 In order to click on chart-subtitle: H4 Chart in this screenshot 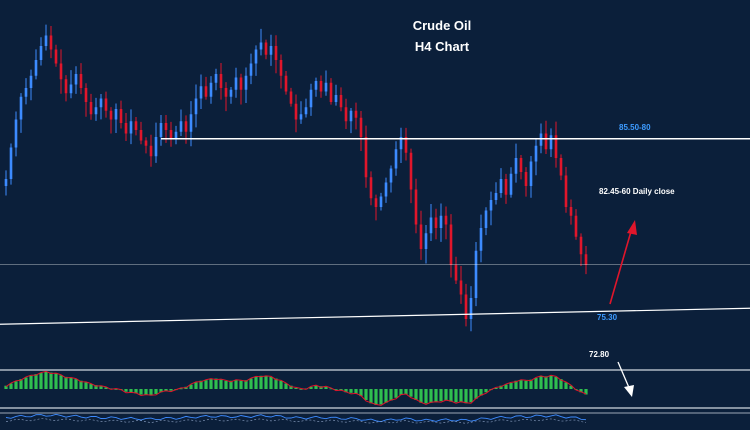, I will do `click(442, 46)`.